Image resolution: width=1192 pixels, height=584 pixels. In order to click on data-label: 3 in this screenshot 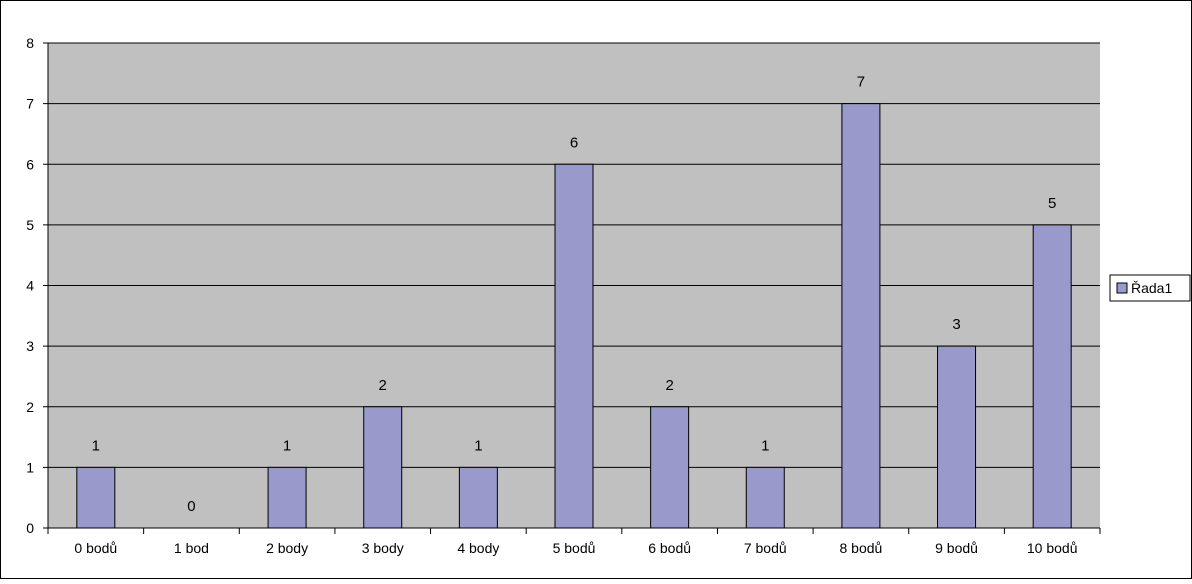, I will do `click(956, 324)`.